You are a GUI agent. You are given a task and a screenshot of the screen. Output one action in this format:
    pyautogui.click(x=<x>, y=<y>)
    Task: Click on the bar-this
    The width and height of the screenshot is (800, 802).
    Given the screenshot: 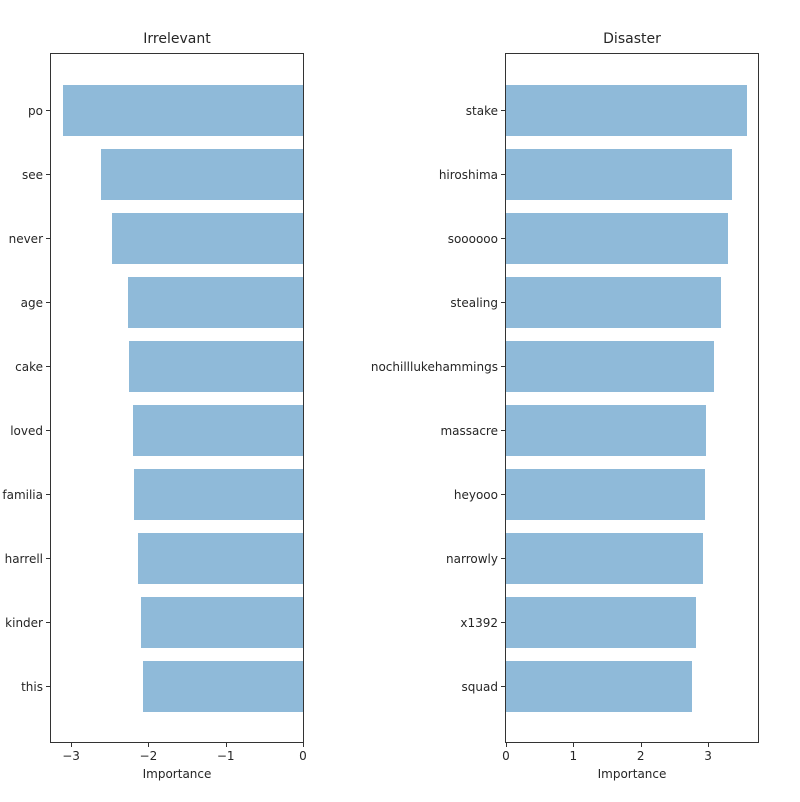 What is the action you would take?
    pyautogui.click(x=222, y=686)
    